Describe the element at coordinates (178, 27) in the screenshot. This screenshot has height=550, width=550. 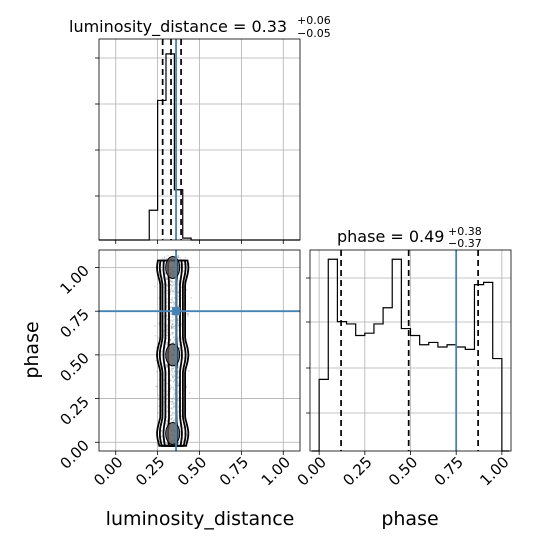
I see `title-luminosity-distance: luminosity_distance = 0.33` at that location.